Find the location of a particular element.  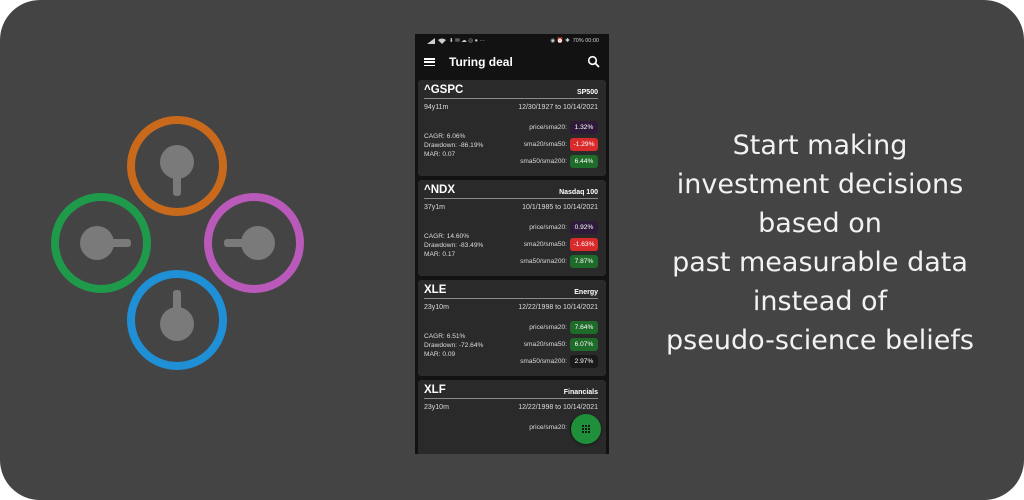

status-icons: ◉ ⏰ ✱ is located at coordinates (560, 40).